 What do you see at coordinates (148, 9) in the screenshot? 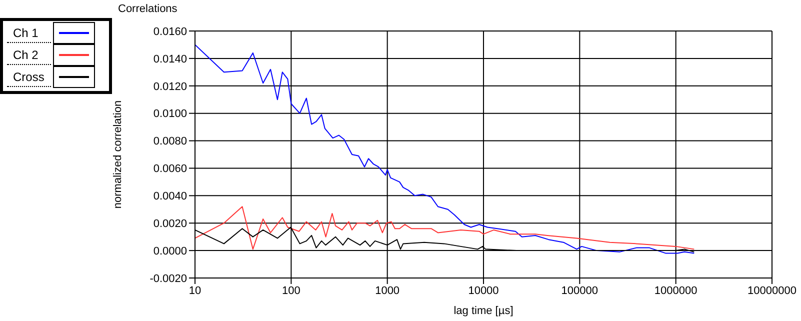
I see `chart-title: Correlations` at bounding box center [148, 9].